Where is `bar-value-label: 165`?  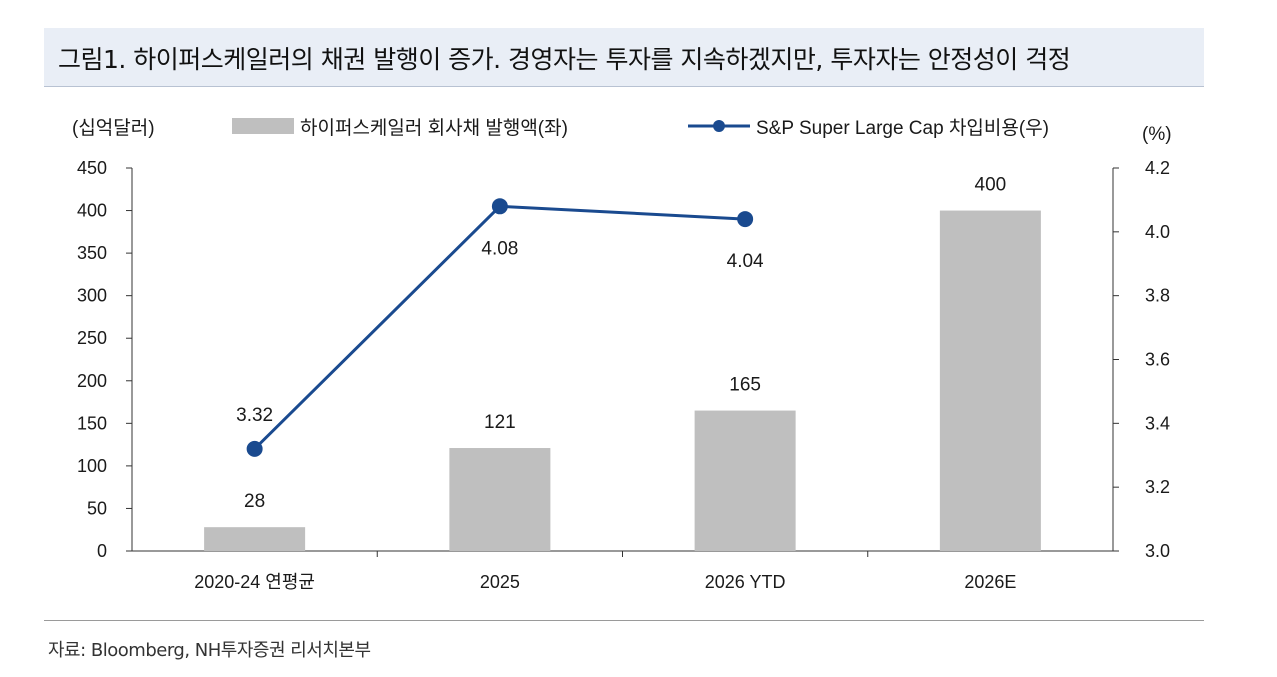 bar-value-label: 165 is located at coordinates (745, 385).